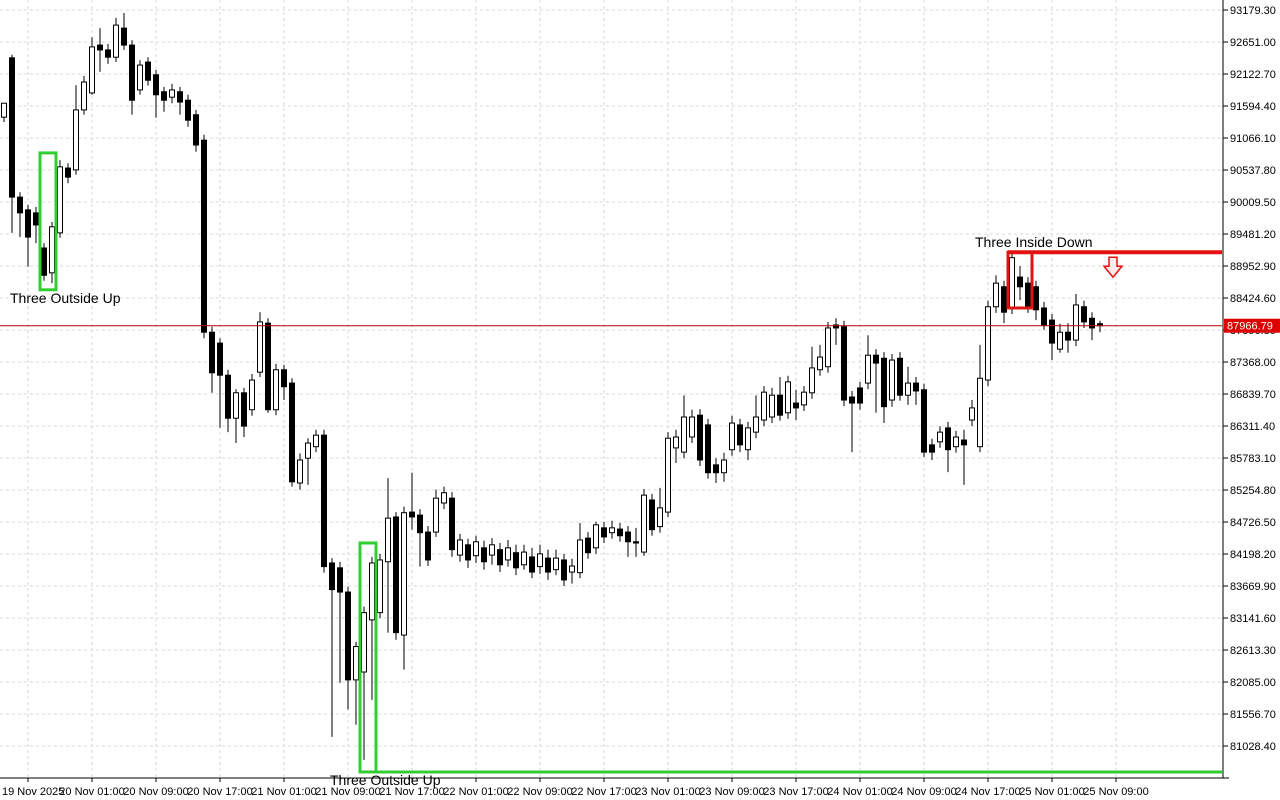 This screenshot has height=800, width=1280. Describe the element at coordinates (1253, 299) in the screenshot. I see `price-axis-label: 88424.60` at that location.